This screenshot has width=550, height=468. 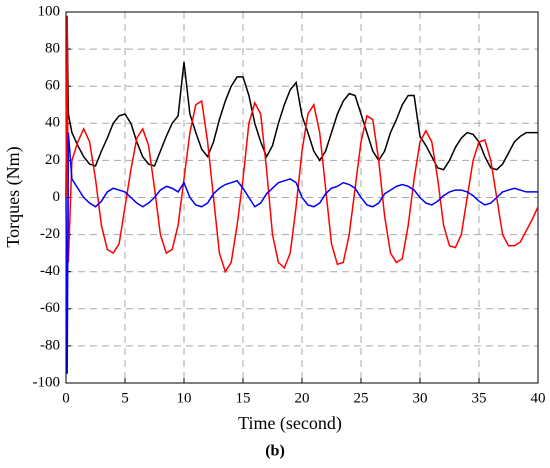 I want to click on y-tick-label: 40, so click(x=52, y=123).